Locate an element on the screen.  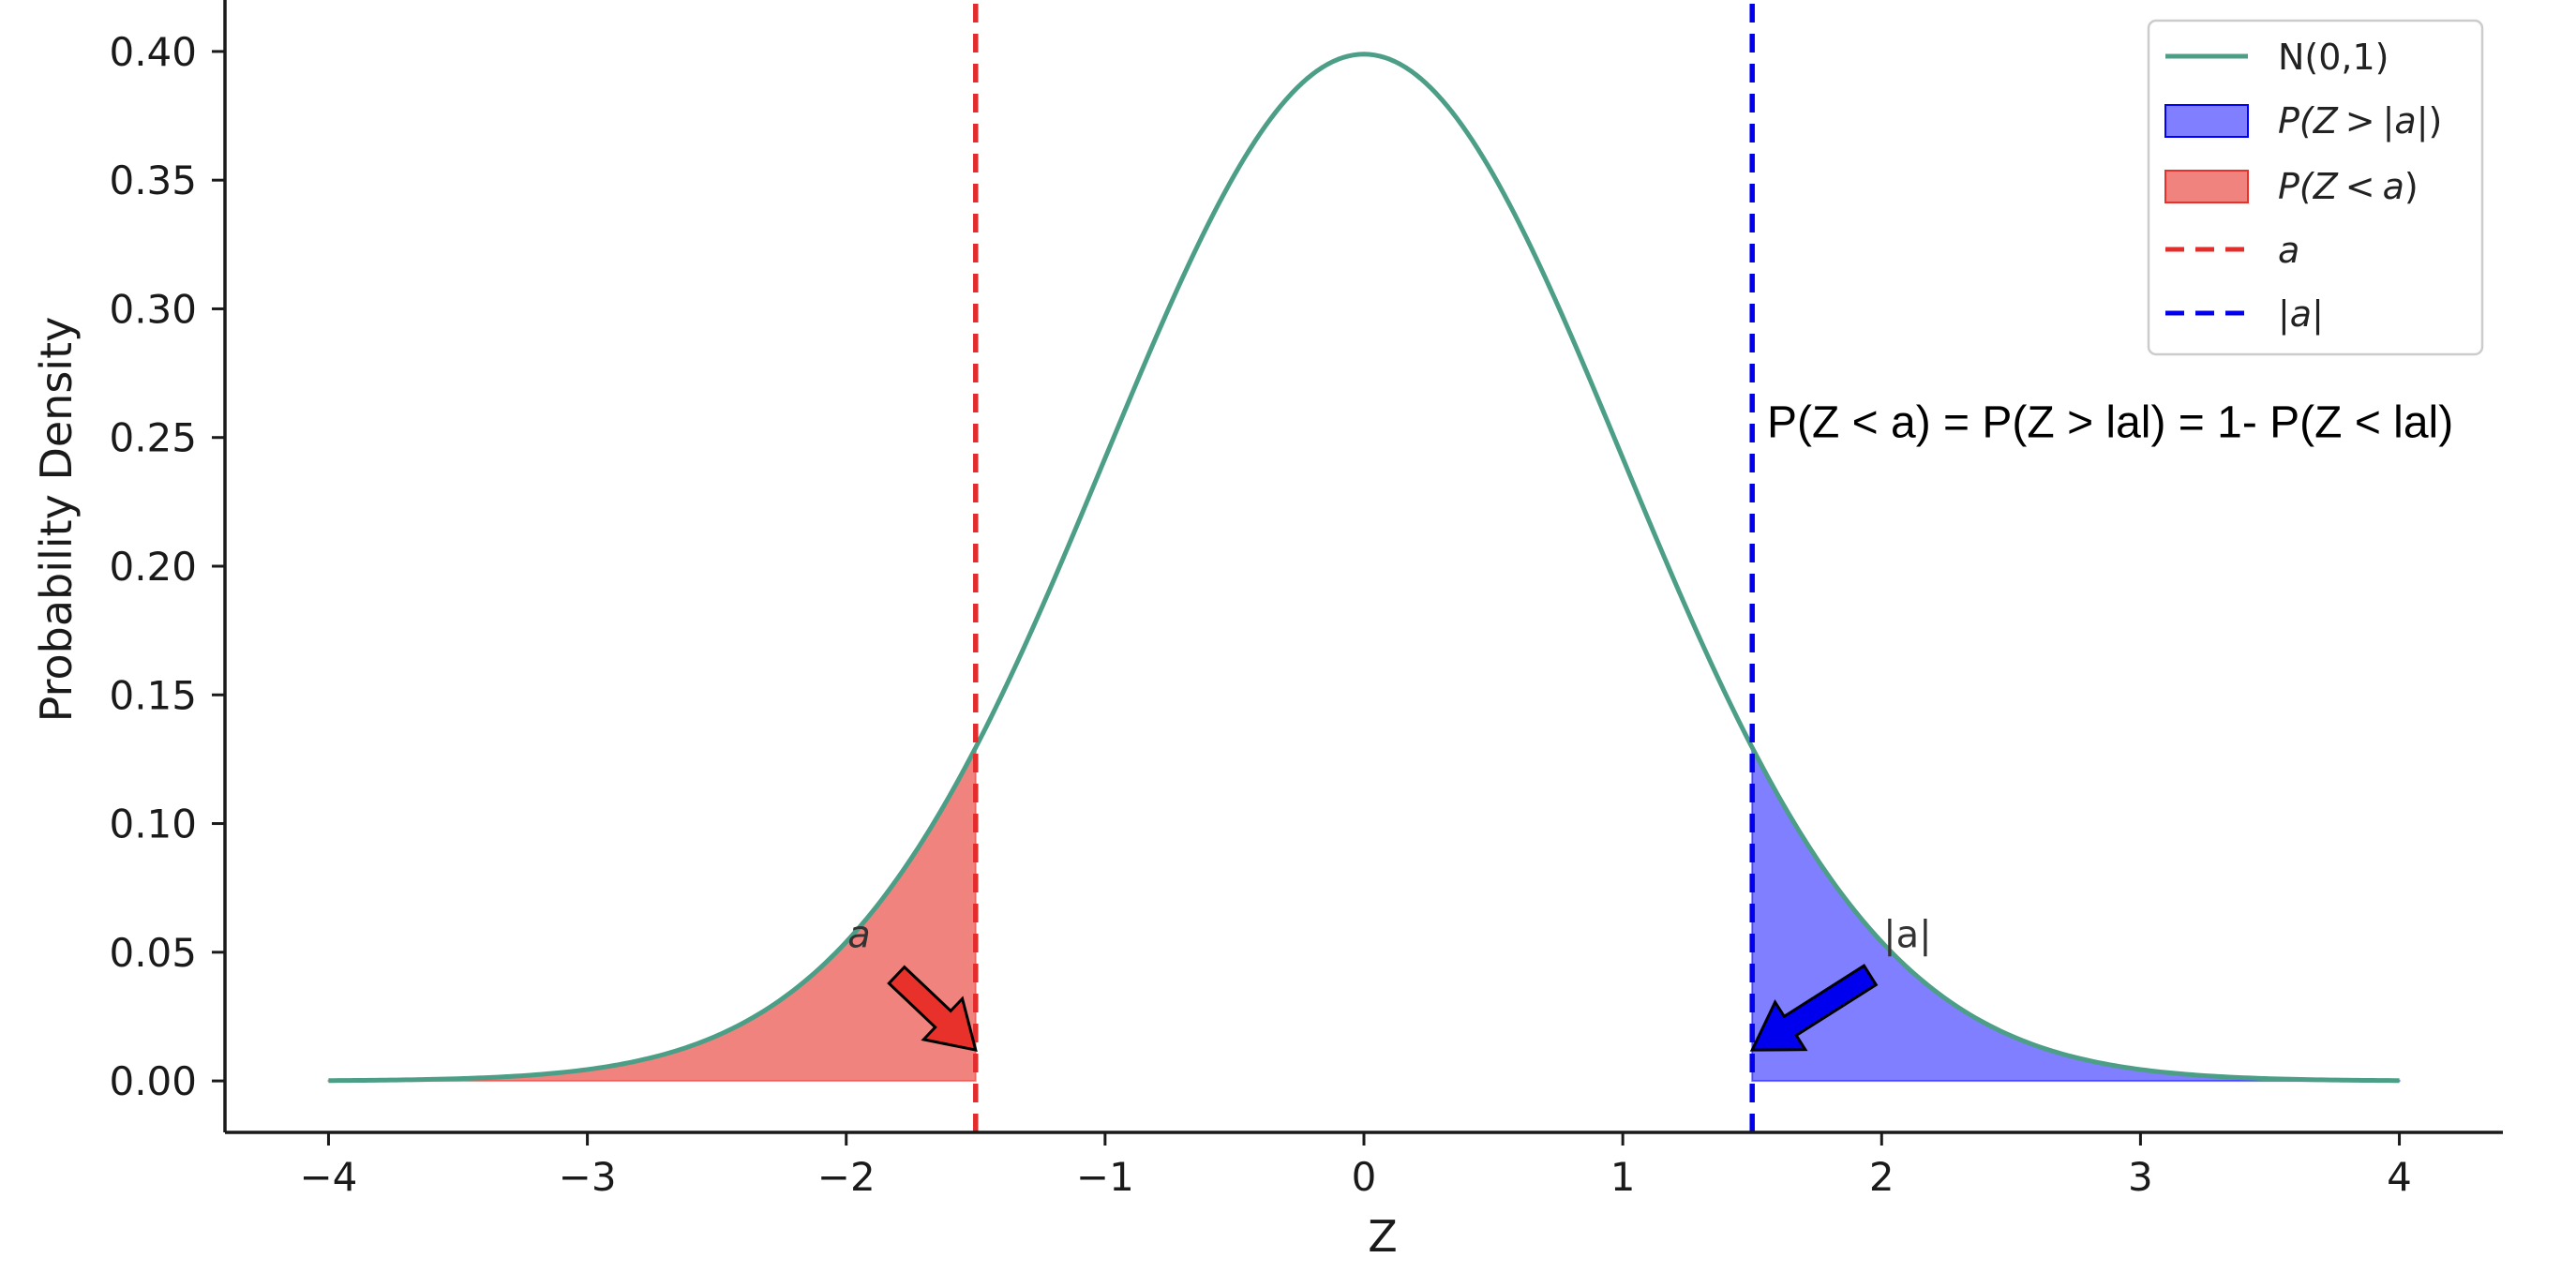
y-tick-label: 0.05 is located at coordinates (153, 953).